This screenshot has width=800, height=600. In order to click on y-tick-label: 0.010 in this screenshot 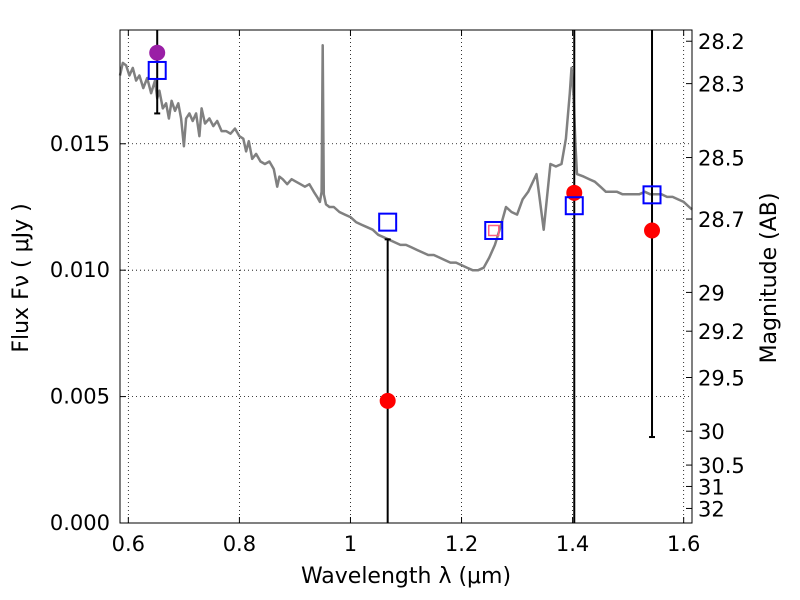, I will do `click(80, 270)`.